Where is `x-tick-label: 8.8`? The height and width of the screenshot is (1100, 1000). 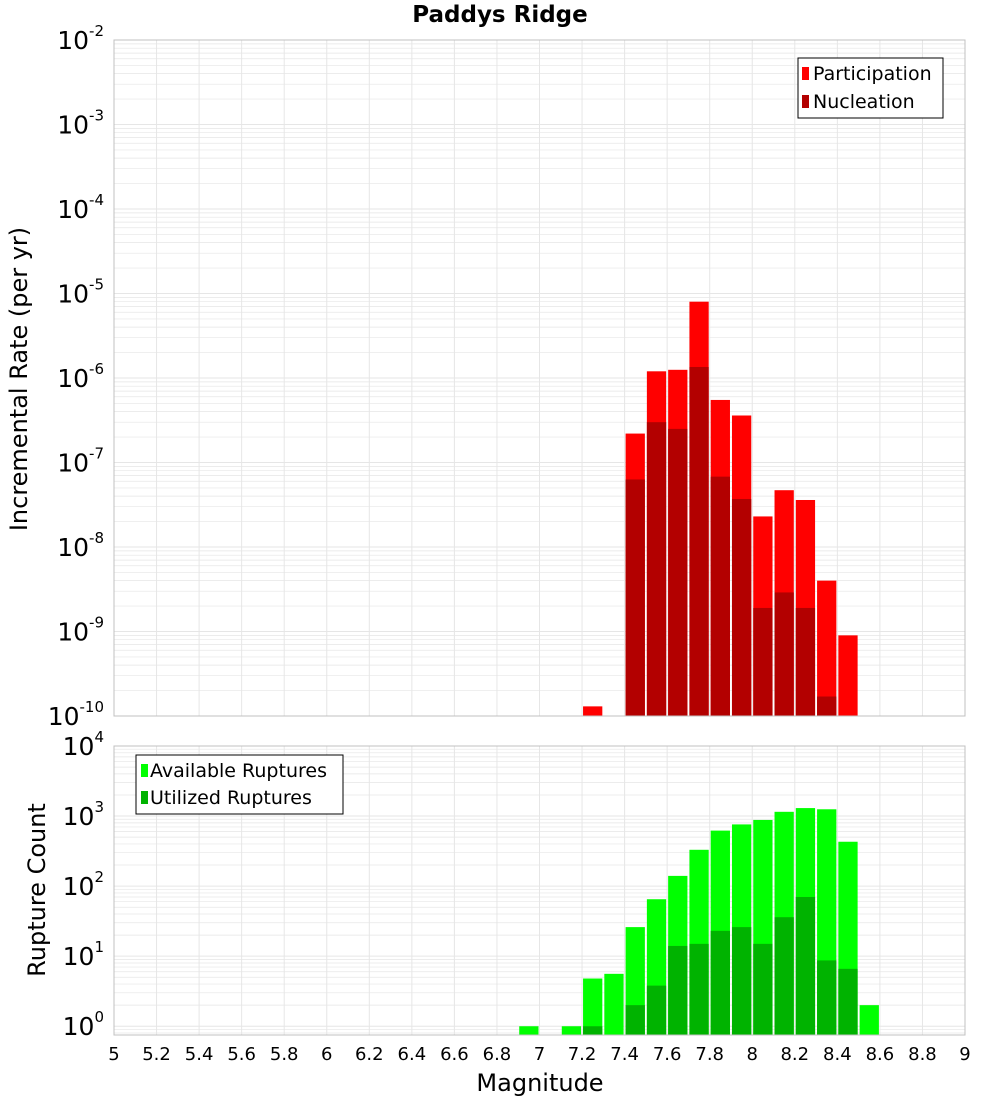 x-tick-label: 8.8 is located at coordinates (922, 1054).